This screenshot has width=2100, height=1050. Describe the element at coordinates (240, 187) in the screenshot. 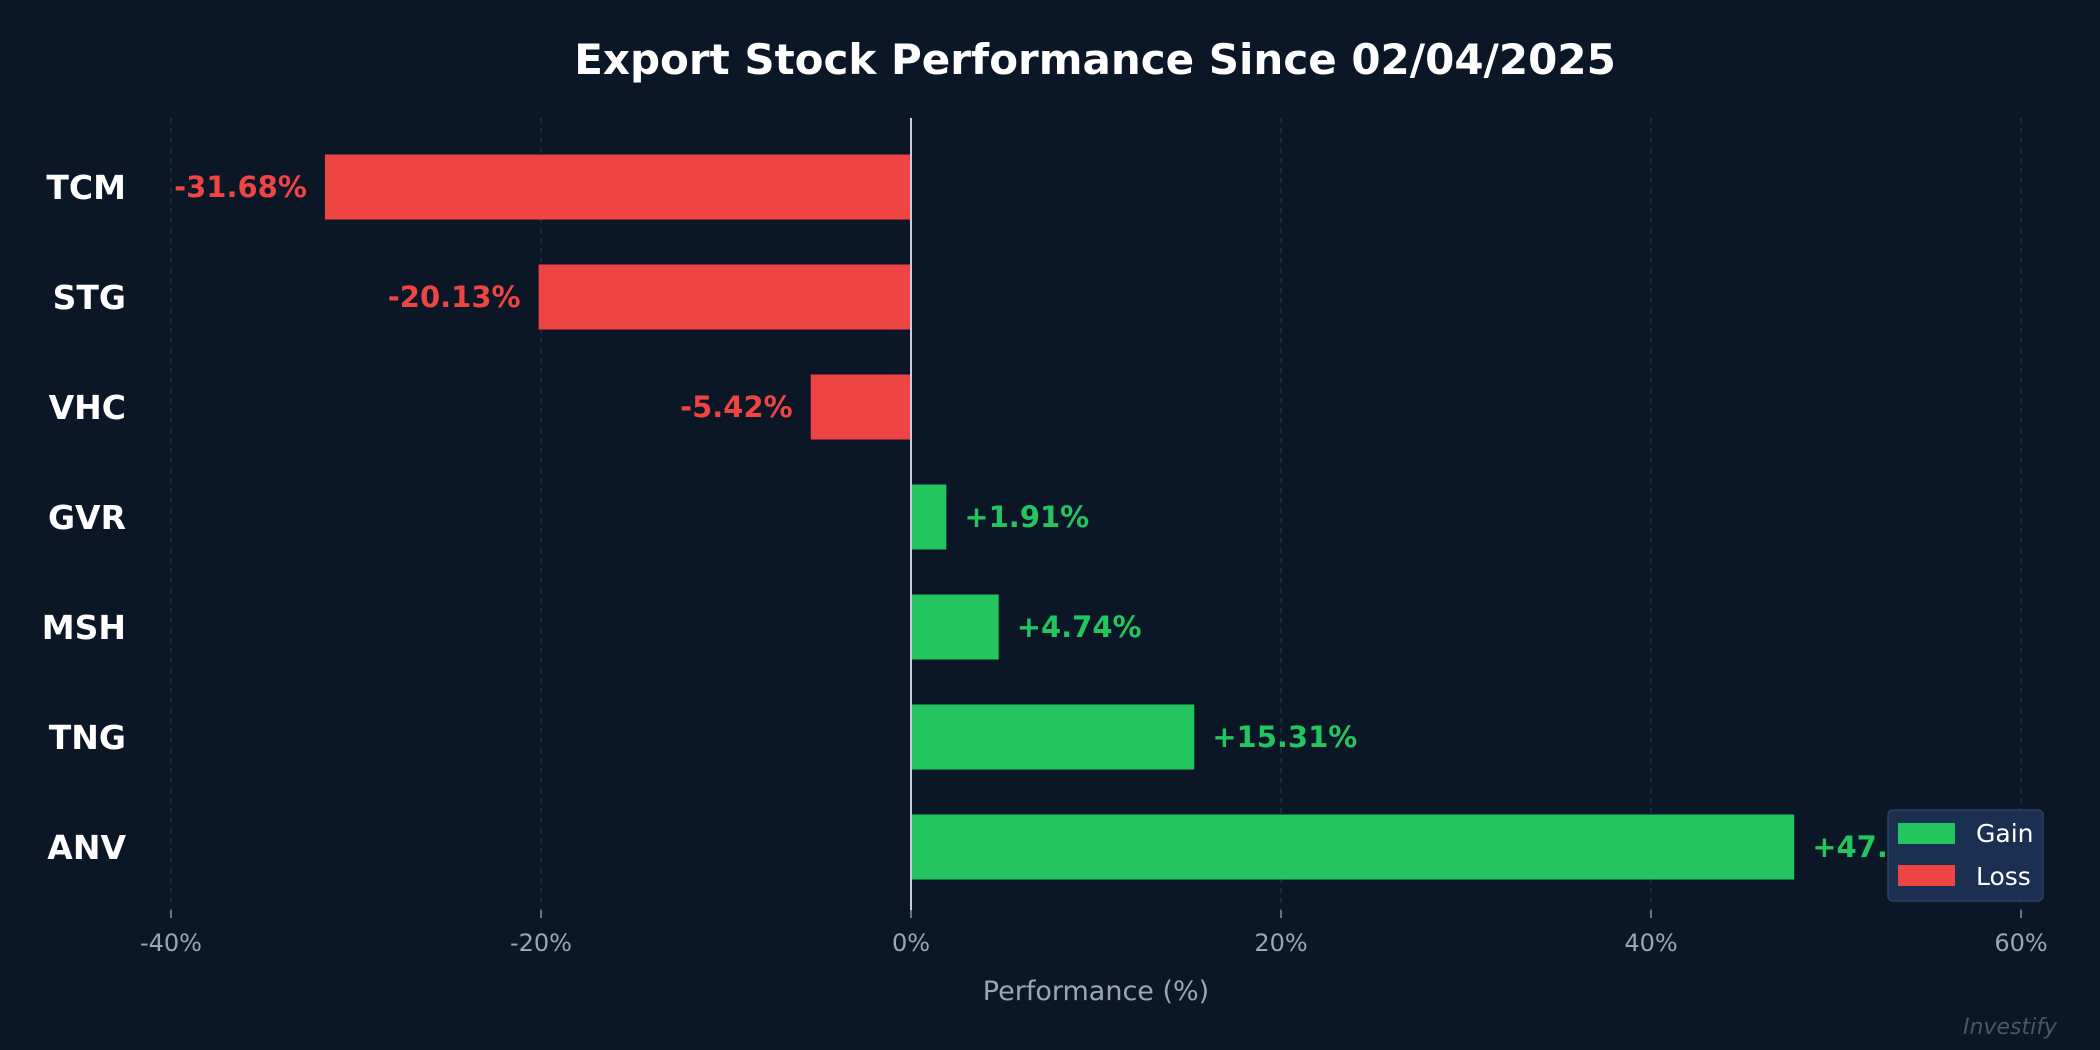

I see `data-label: -31.68%` at that location.